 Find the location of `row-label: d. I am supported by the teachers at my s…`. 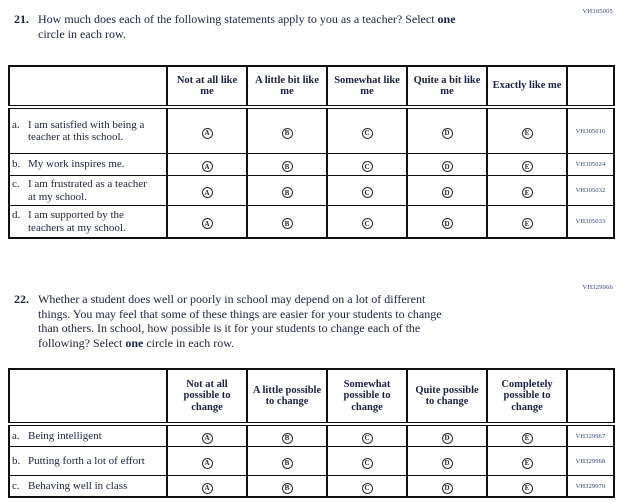

row-label: d. I am supported by the teachers at my s… is located at coordinates (88, 222).